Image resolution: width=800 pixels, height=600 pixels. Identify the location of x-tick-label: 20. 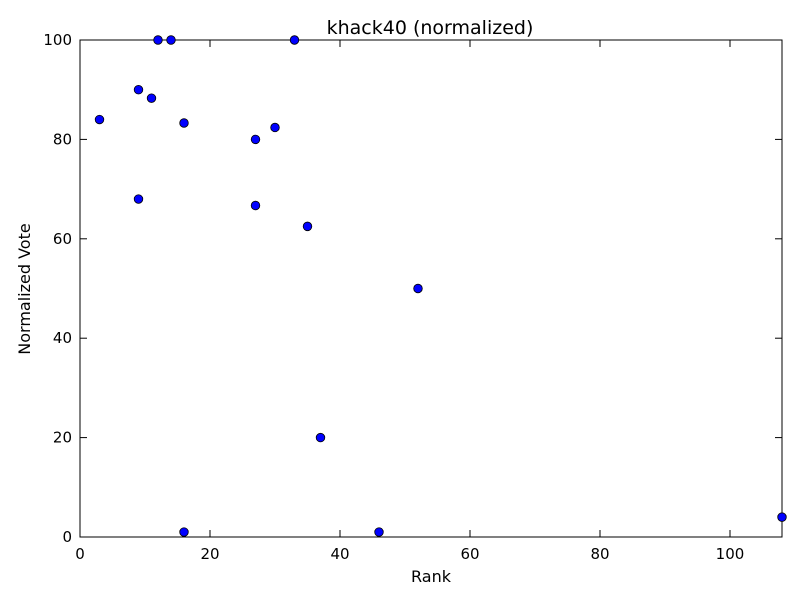
(209, 554).